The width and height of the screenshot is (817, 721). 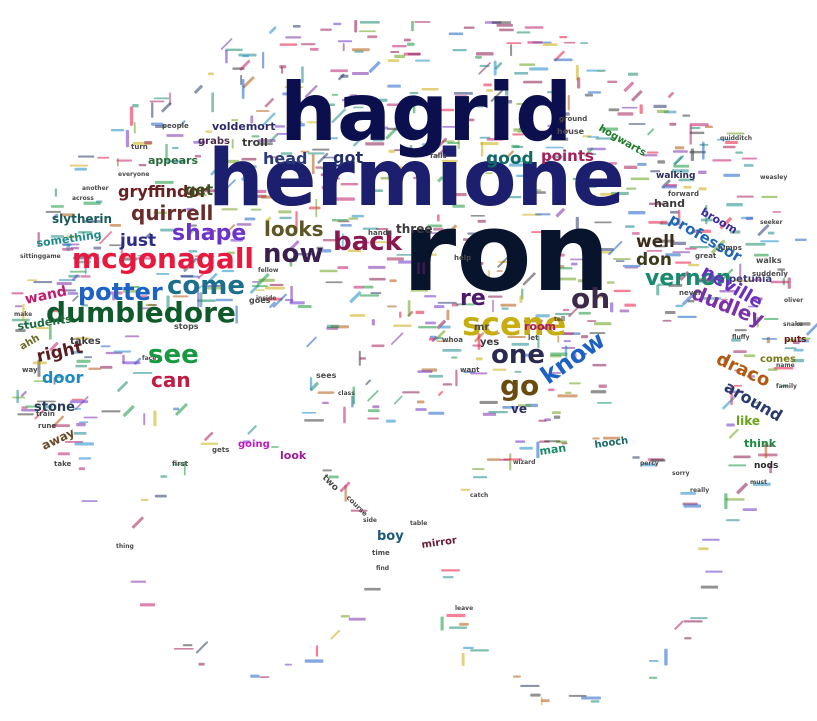 I want to click on cloud-word: never, so click(x=690, y=293).